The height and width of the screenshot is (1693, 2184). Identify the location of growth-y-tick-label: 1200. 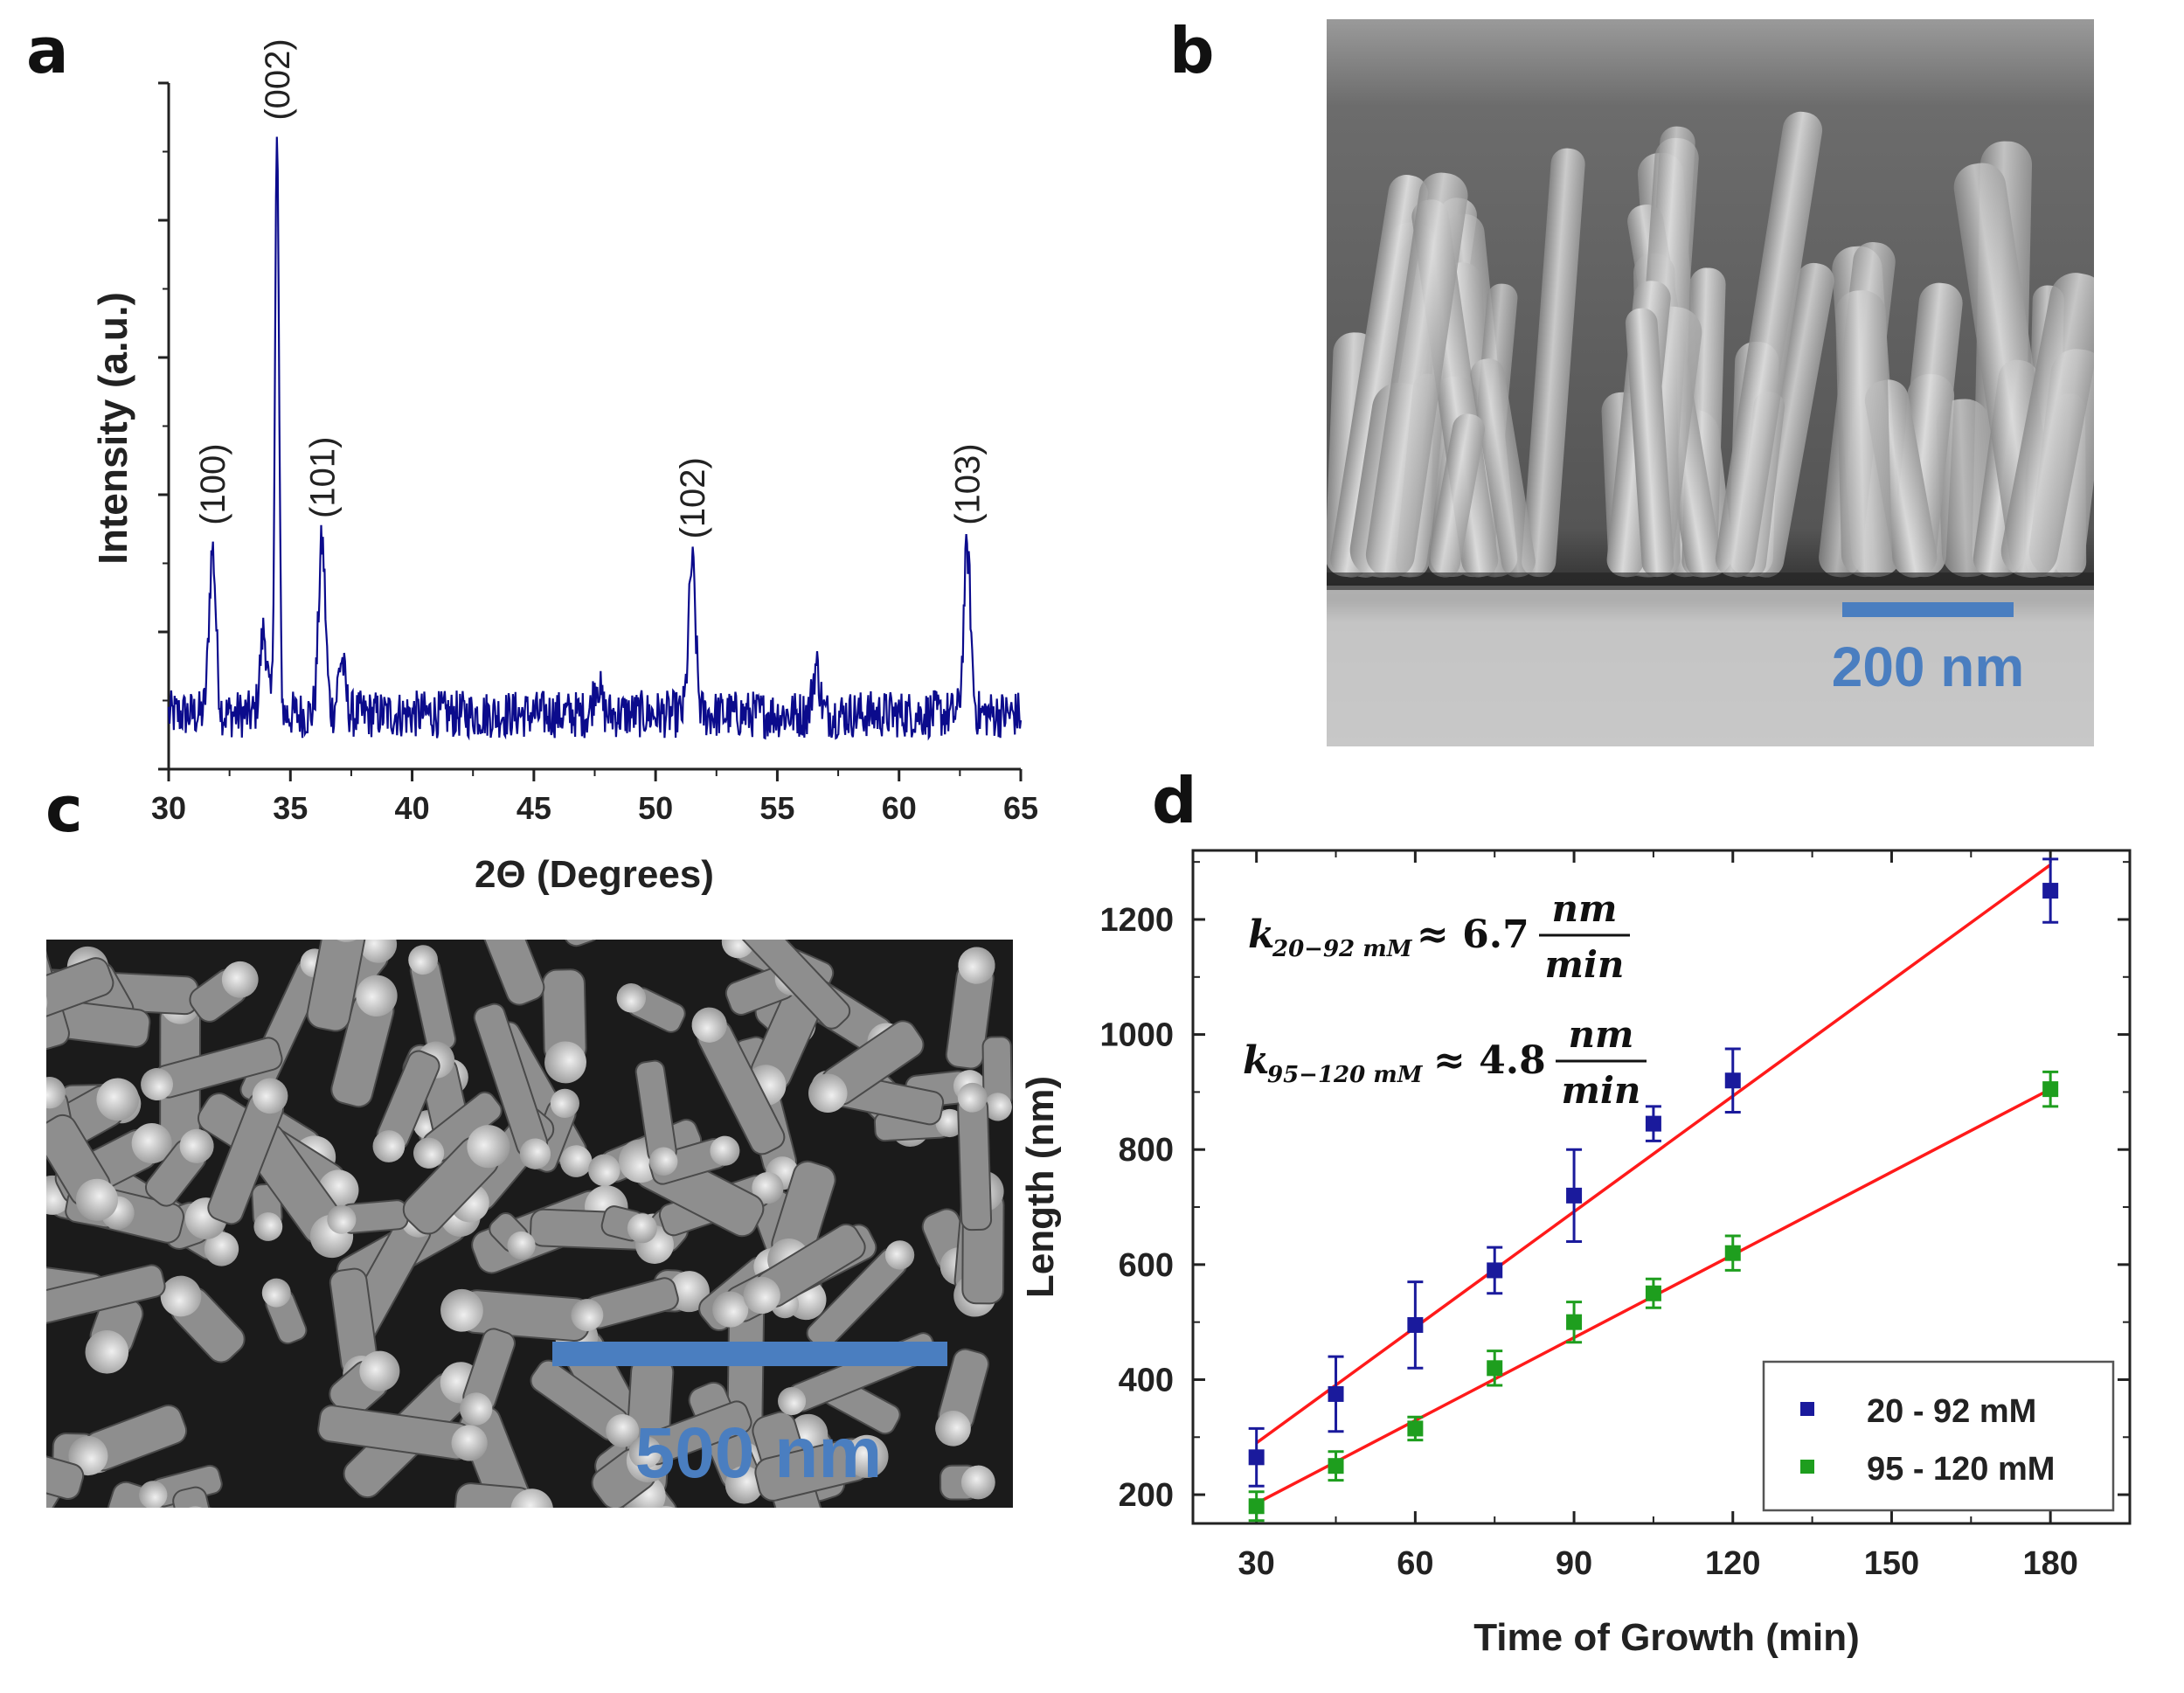
(1136, 920).